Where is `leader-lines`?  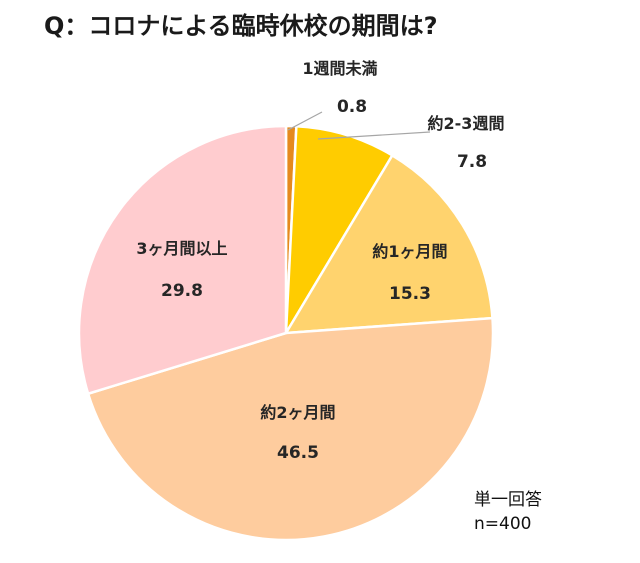
leader-lines is located at coordinates (359, 125).